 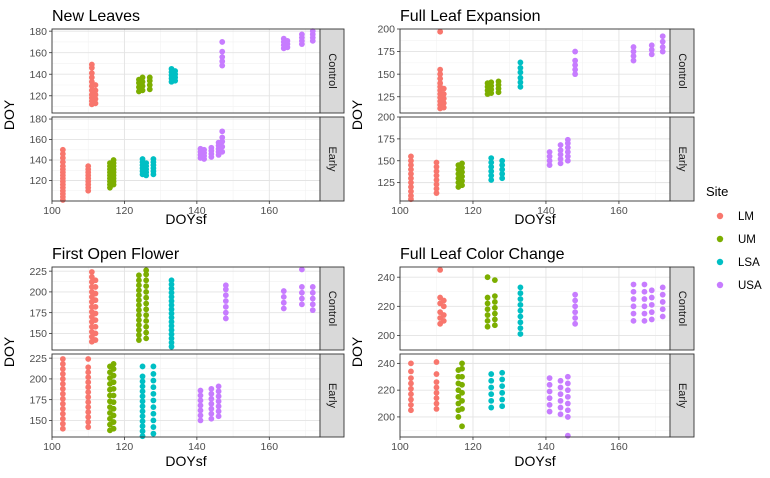 What do you see at coordinates (38, 161) in the screenshot?
I see `y-tick-label: 140` at bounding box center [38, 161].